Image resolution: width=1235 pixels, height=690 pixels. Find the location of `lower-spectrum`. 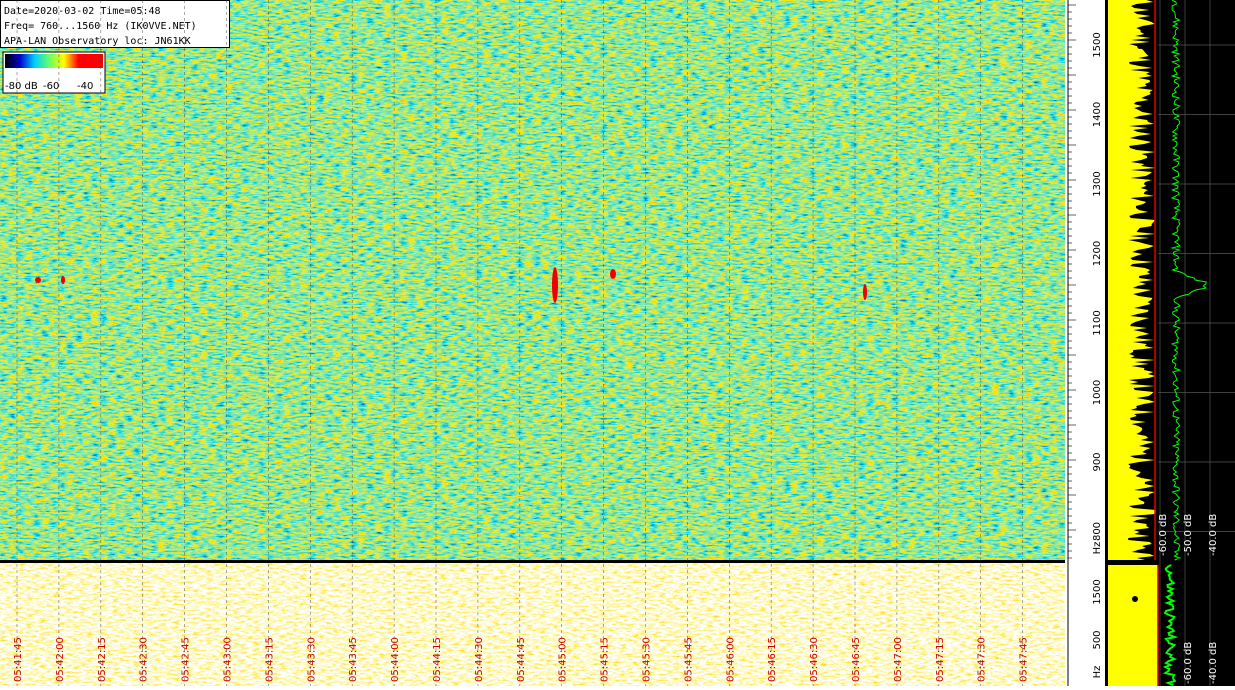

lower-spectrum is located at coordinates (1133, 625).